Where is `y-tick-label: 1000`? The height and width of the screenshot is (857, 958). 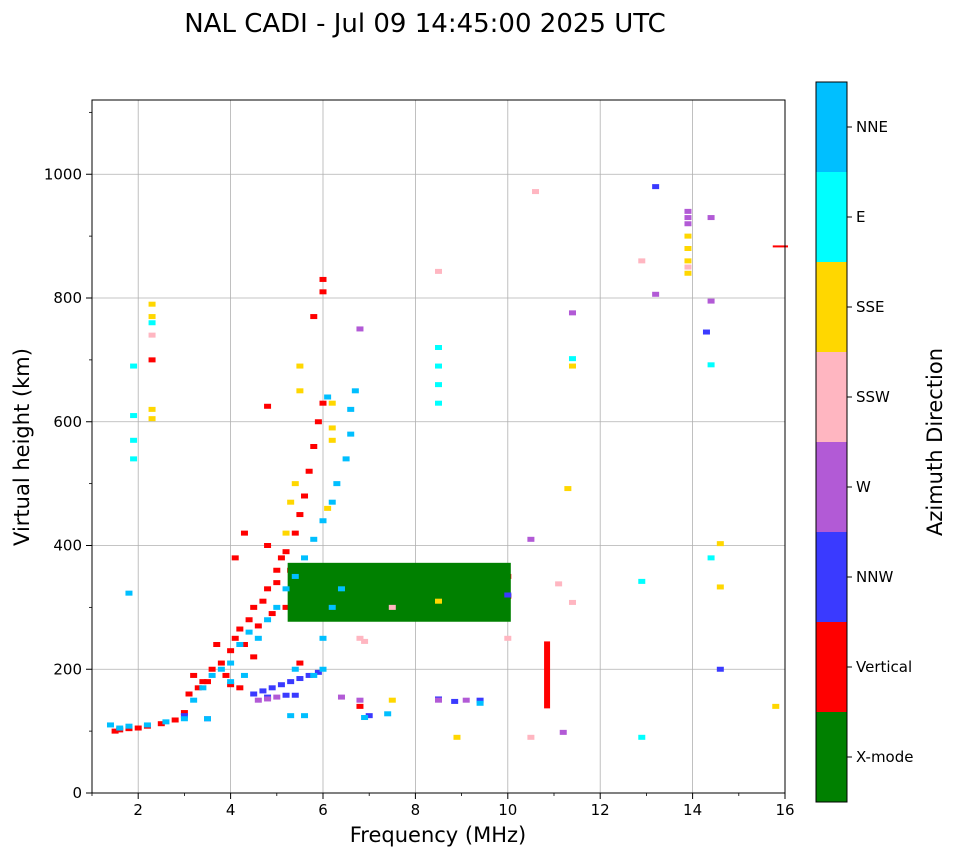
y-tick-label: 1000 is located at coordinates (63, 174).